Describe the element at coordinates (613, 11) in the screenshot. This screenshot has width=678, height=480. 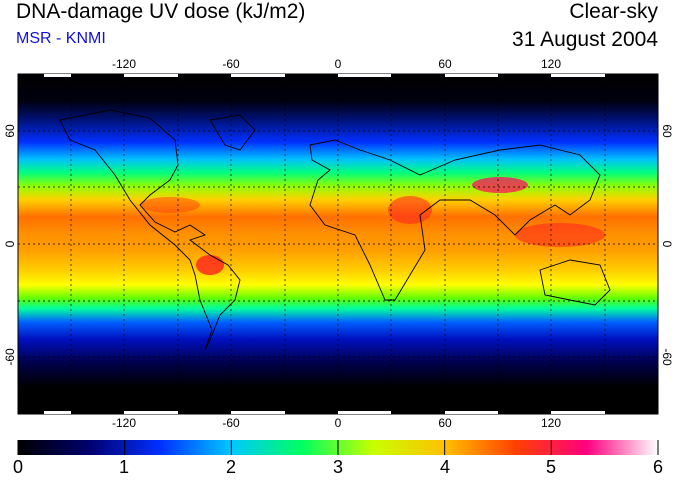
I see `sky-condition: Clear-sky` at that location.